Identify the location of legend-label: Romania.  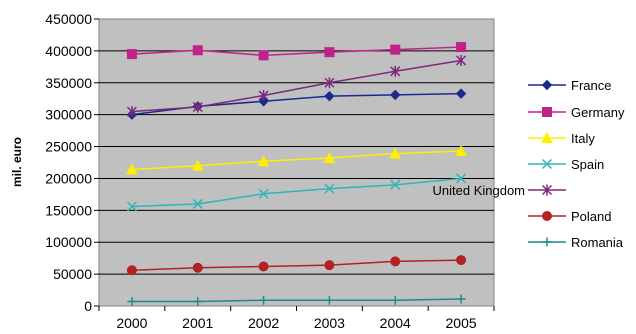
(597, 242).